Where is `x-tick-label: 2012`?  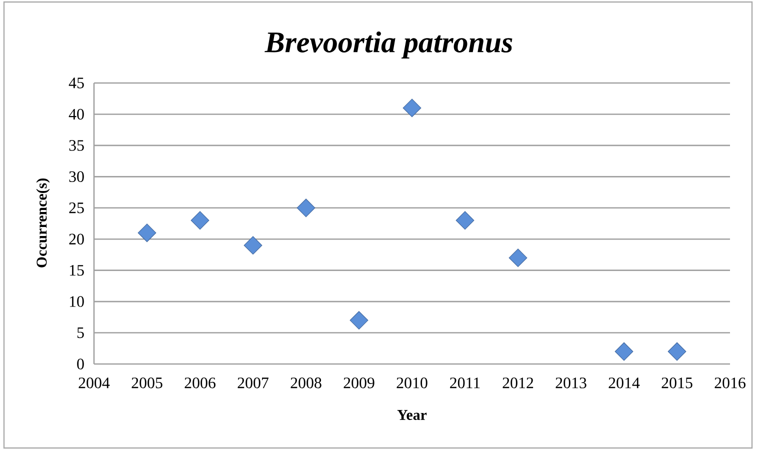
x-tick-label: 2012 is located at coordinates (518, 383).